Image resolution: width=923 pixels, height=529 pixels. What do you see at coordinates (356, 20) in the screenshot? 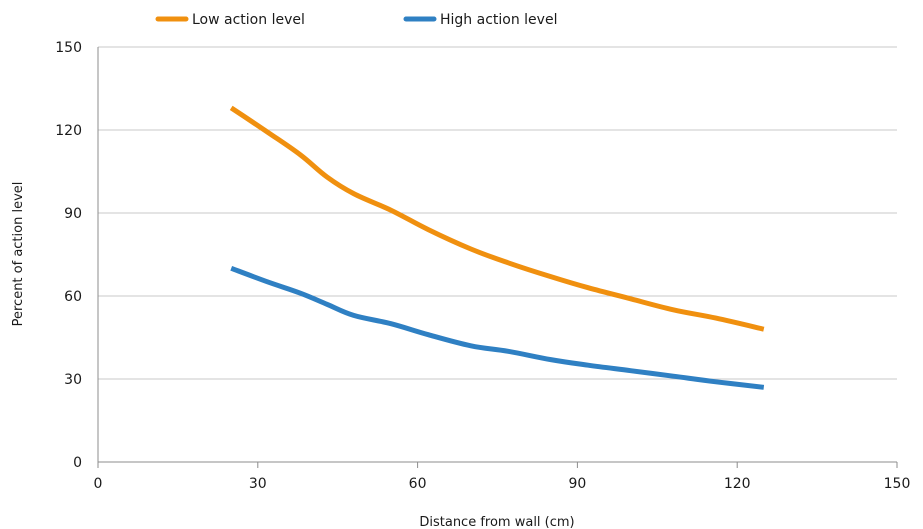
I see `legend: Low action level High action level` at bounding box center [356, 20].